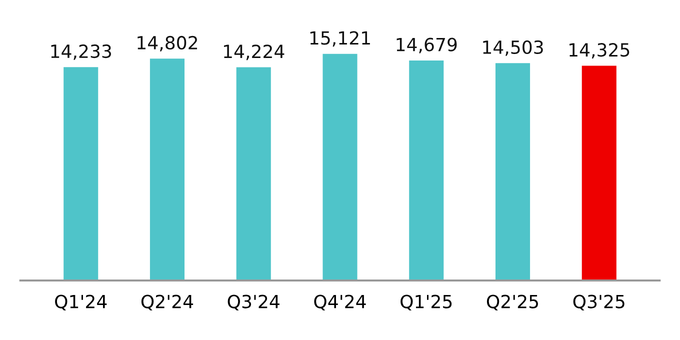 The image size is (680, 340). I want to click on x-tick-label: Q4'24, so click(340, 302).